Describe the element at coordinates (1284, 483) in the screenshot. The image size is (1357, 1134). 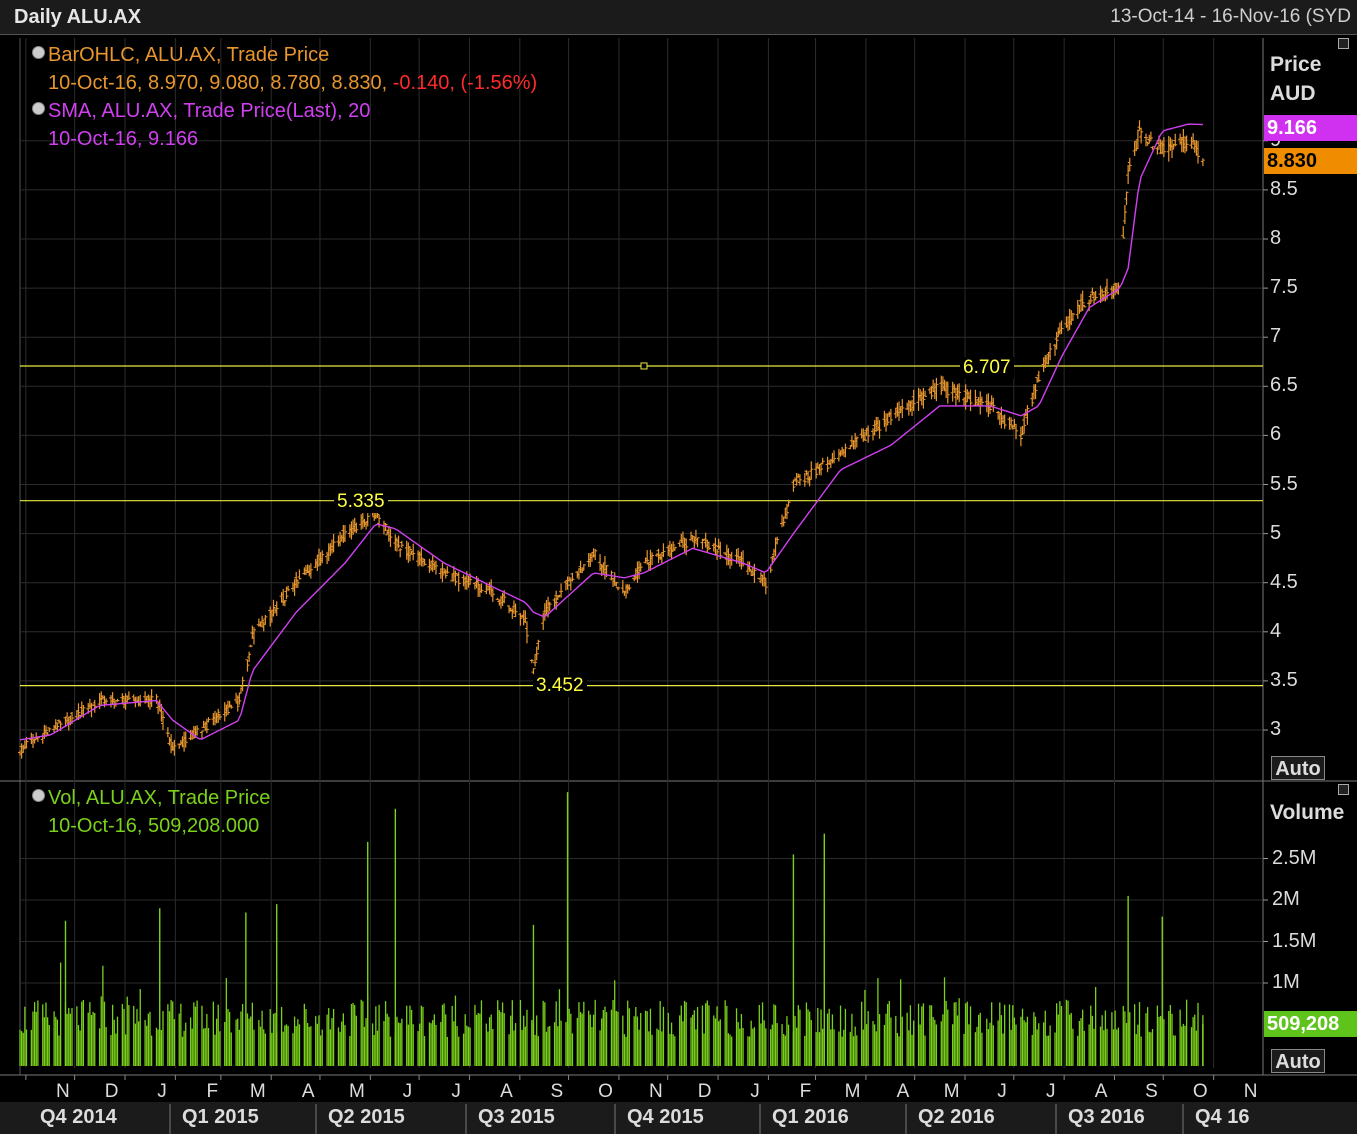
I see `price-tick-label: 5.5` at that location.